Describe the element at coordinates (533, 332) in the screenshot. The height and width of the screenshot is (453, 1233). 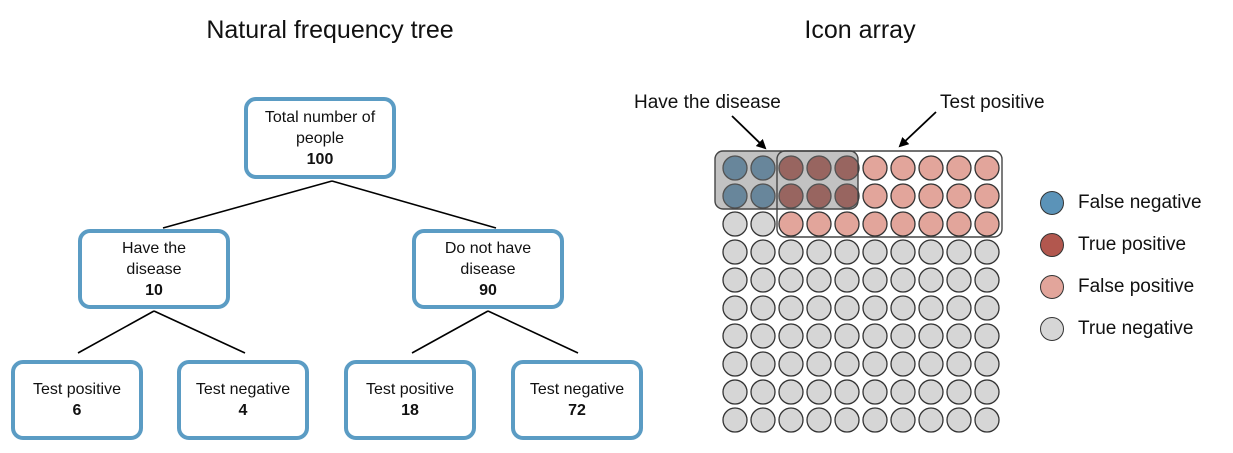
I see `edge-right-right` at that location.